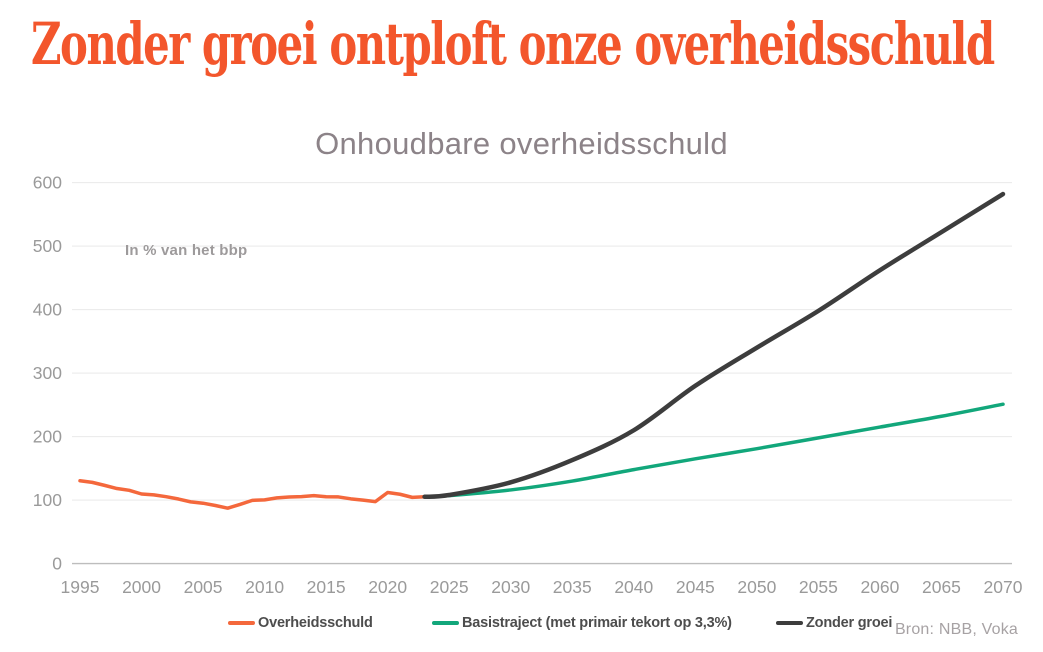  What do you see at coordinates (80, 587) in the screenshot?
I see `x-tick-label: 1995` at bounding box center [80, 587].